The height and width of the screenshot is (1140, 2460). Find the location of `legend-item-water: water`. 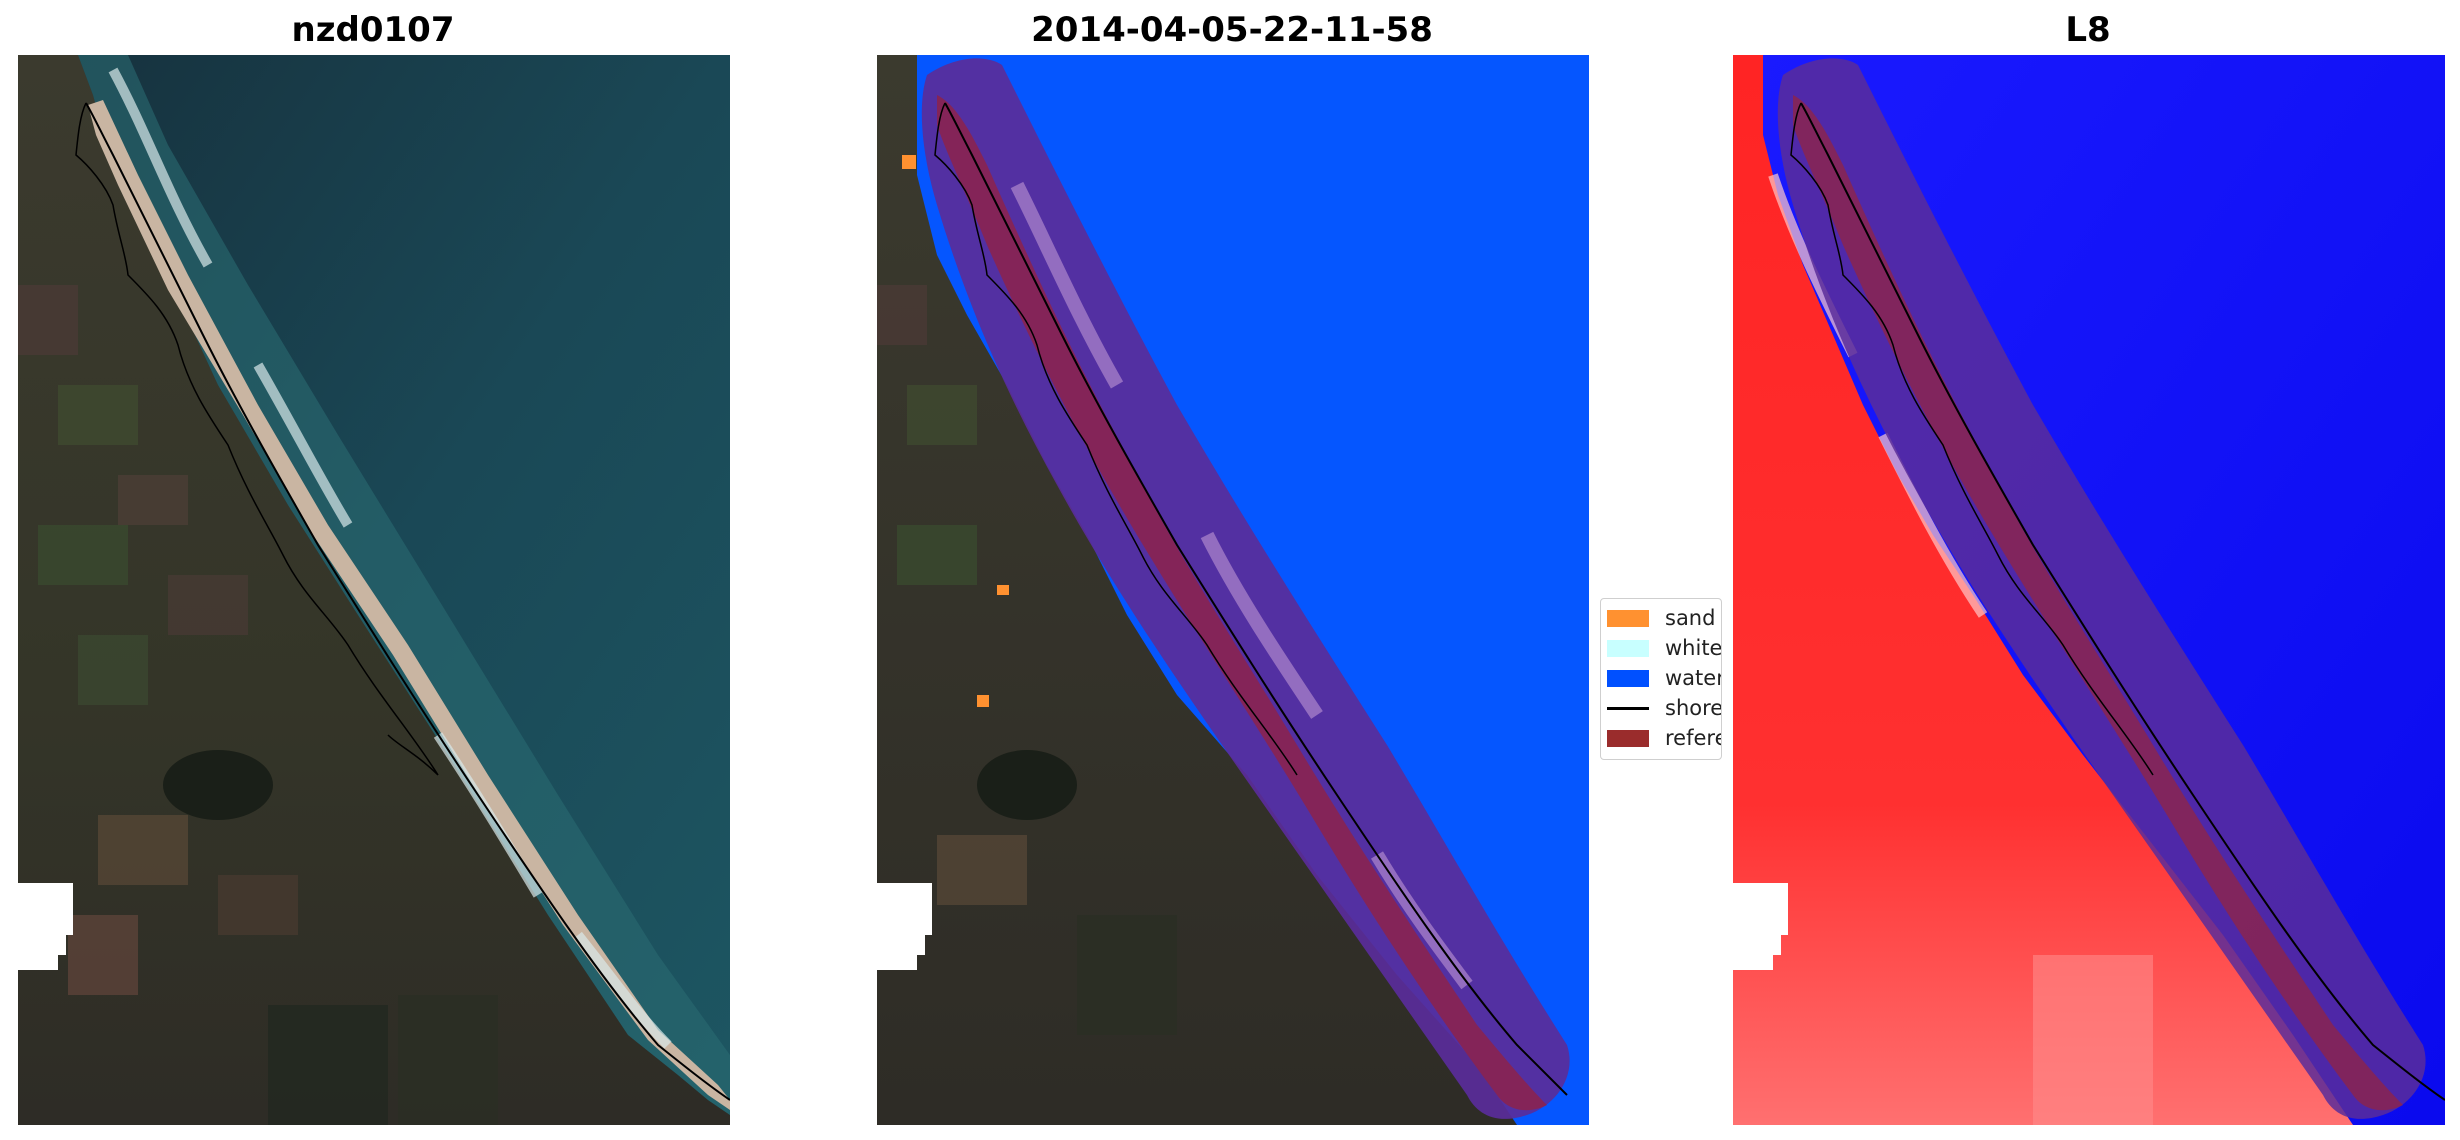

legend-item-water: water is located at coordinates (1661, 678).